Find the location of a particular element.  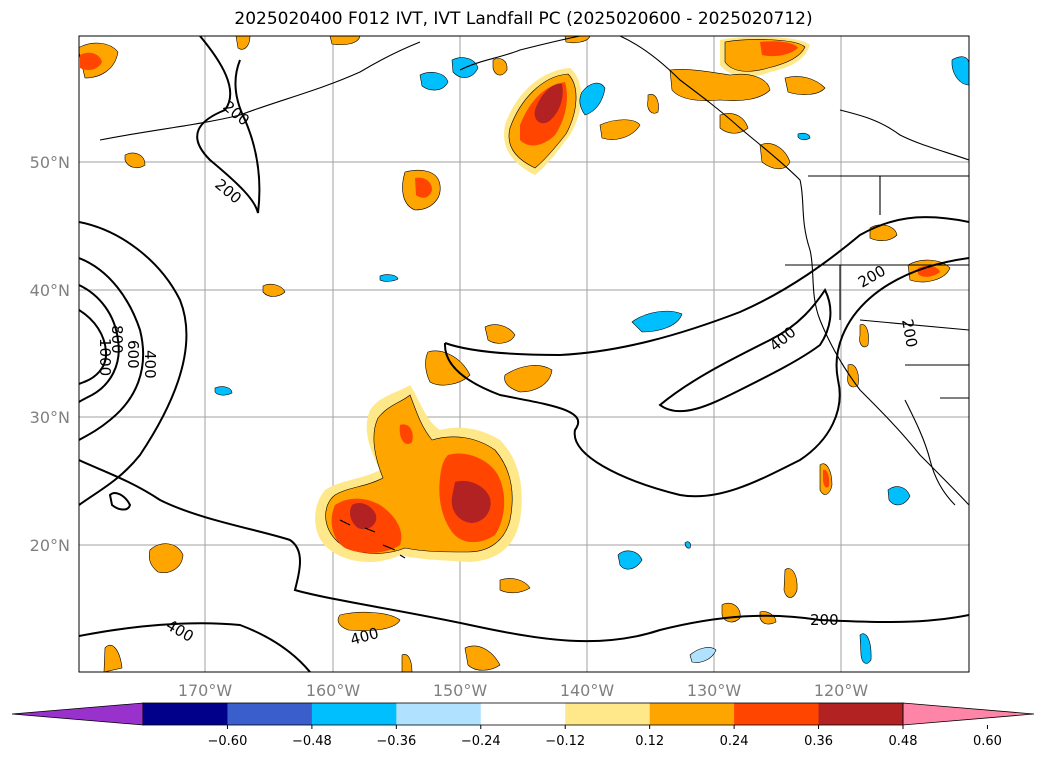

lat-label: 40°N is located at coordinates (50, 290).